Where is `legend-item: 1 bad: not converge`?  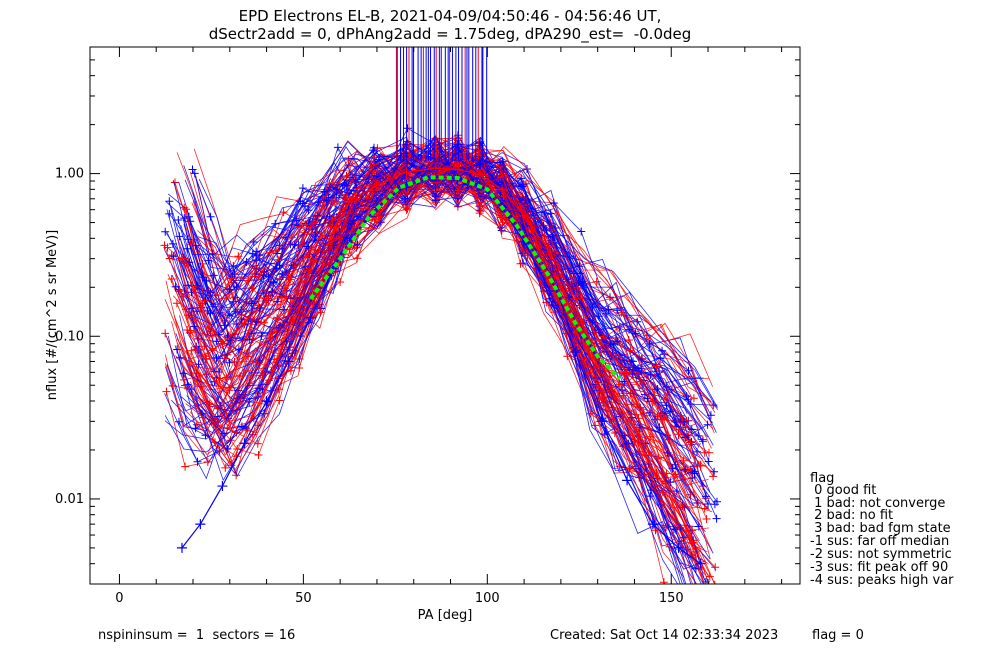 legend-item: 1 bad: not converge is located at coordinates (878, 503).